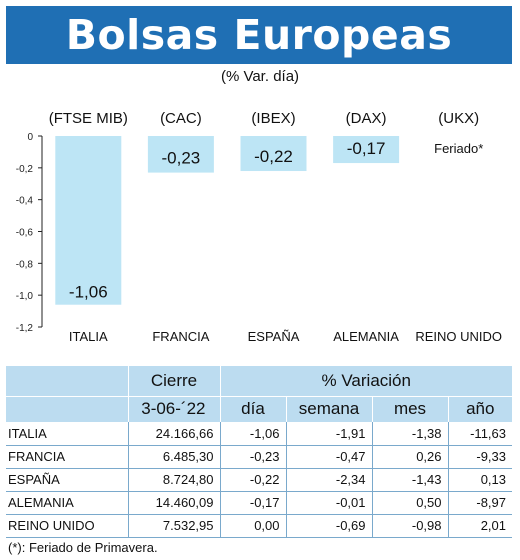  I want to click on cell-mes: -1,38, so click(409, 434).